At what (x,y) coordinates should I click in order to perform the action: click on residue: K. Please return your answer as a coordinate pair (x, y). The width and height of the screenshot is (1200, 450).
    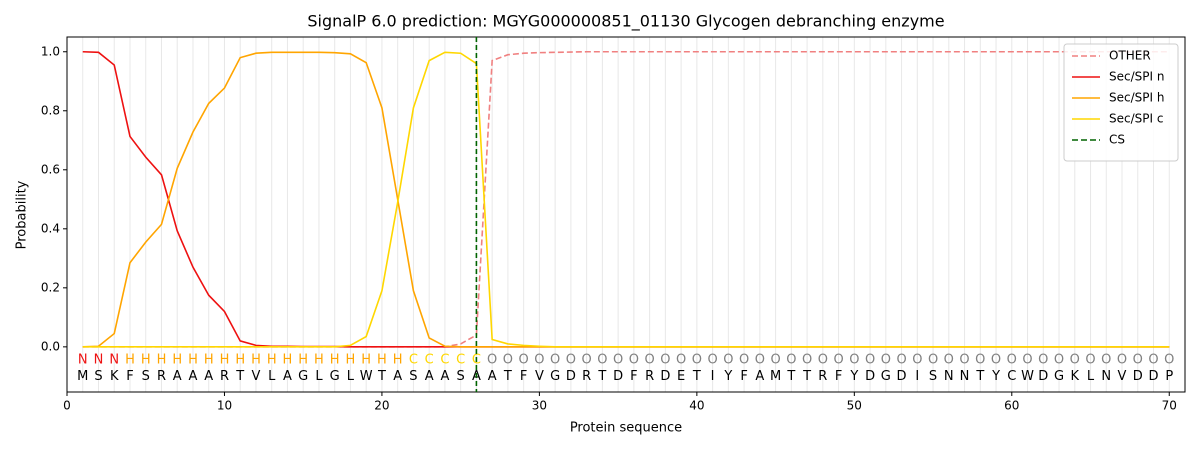
    Looking at the image, I should click on (1075, 376).